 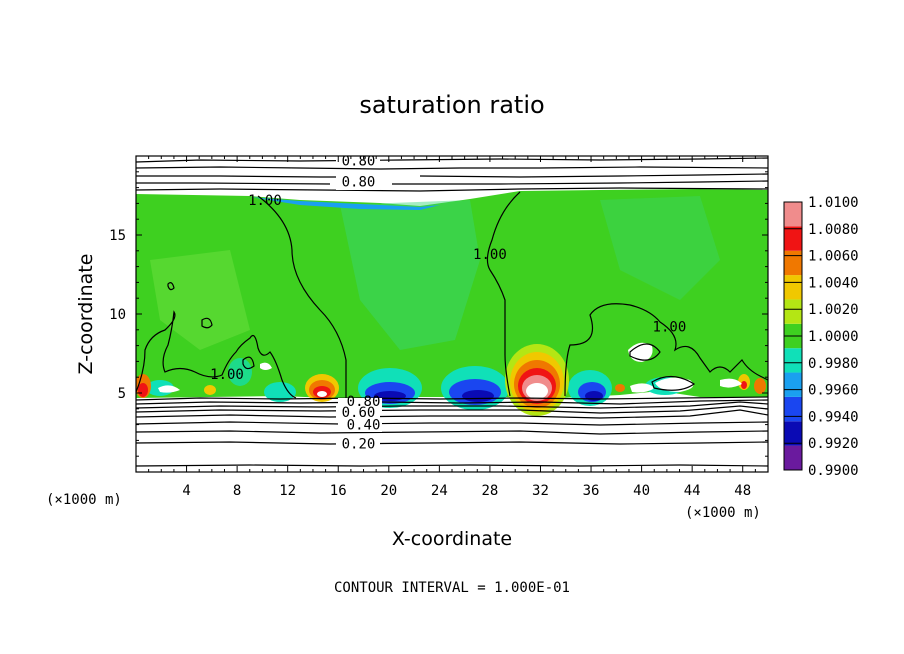 I want to click on x-tick-label: 40, so click(x=641, y=491).